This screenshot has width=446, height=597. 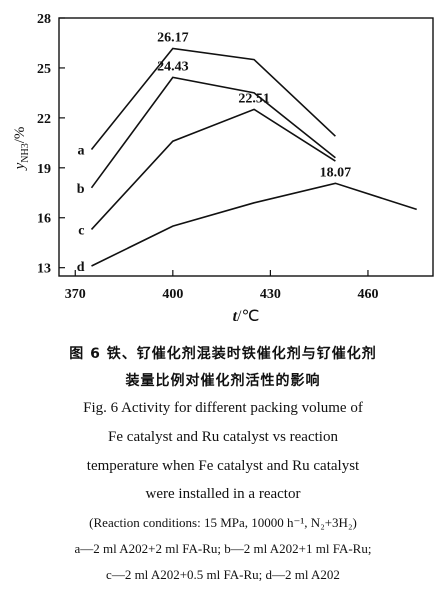 I want to click on y-tick-label: 16, so click(x=44, y=219).